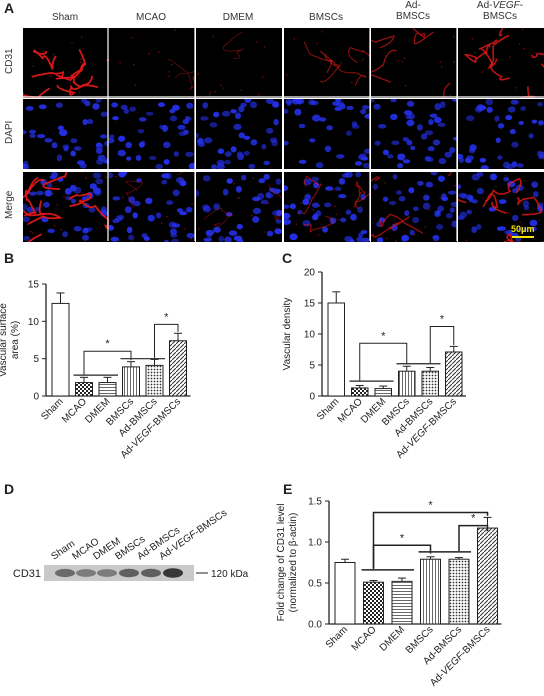 Image resolution: width=544 pixels, height=696 pixels. Describe the element at coordinates (392, 638) in the screenshot. I see `x-tick-label: DMEM` at that location.